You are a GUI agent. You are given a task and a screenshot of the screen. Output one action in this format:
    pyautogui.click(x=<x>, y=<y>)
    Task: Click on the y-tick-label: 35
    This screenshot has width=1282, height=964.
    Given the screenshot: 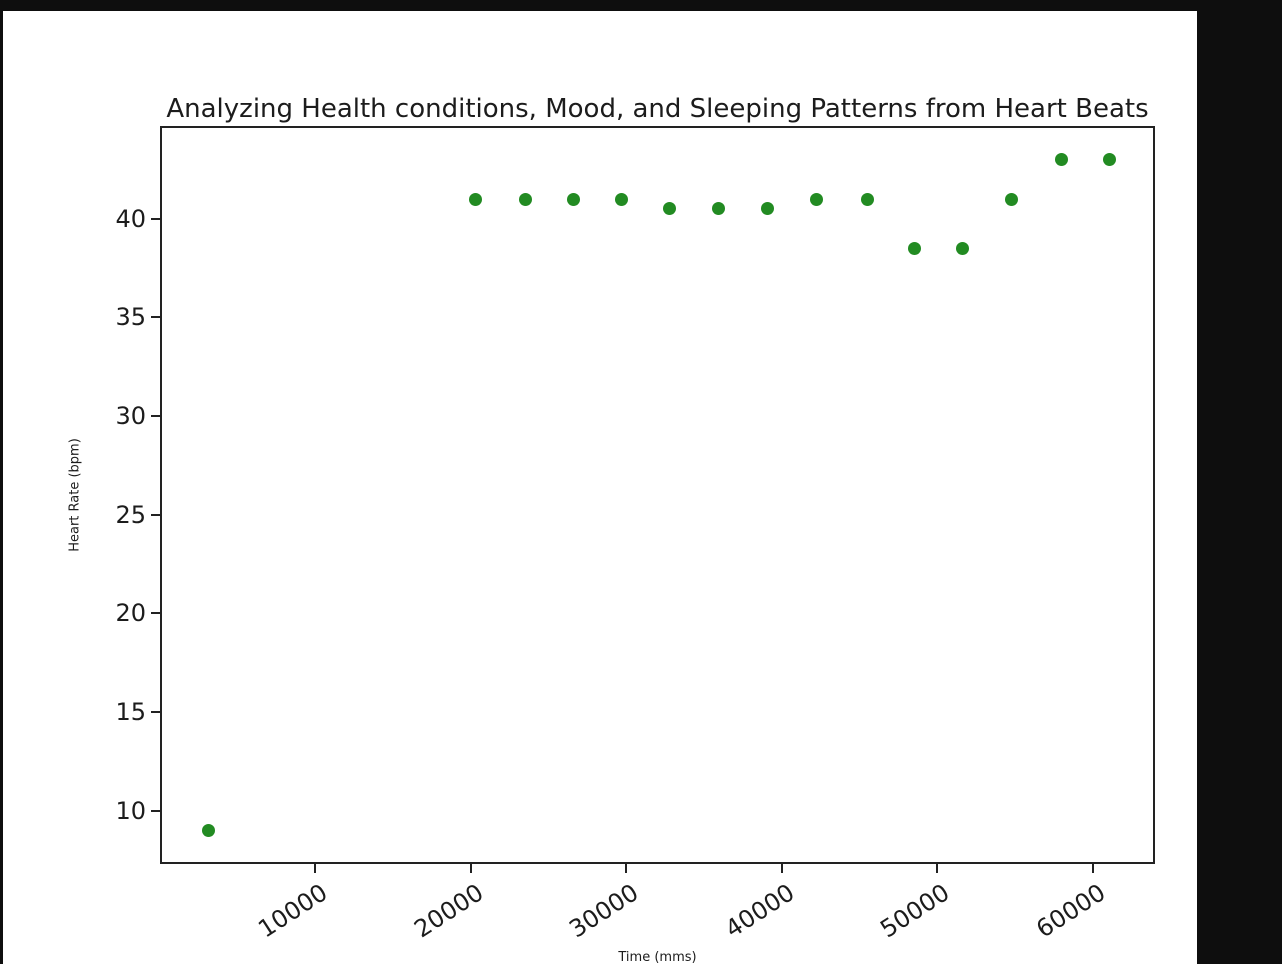 What is the action you would take?
    pyautogui.click(x=130, y=317)
    